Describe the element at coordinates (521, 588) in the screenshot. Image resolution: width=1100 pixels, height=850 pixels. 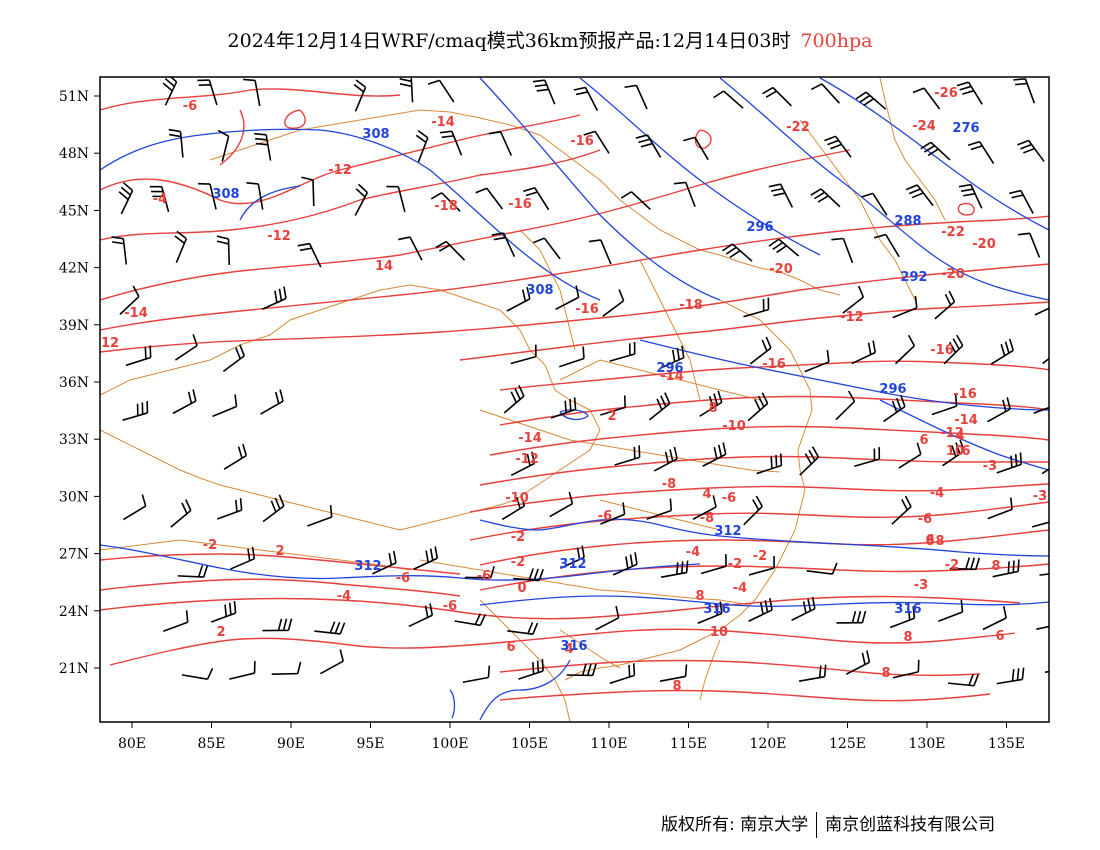
I see `temperature-label: 0` at that location.